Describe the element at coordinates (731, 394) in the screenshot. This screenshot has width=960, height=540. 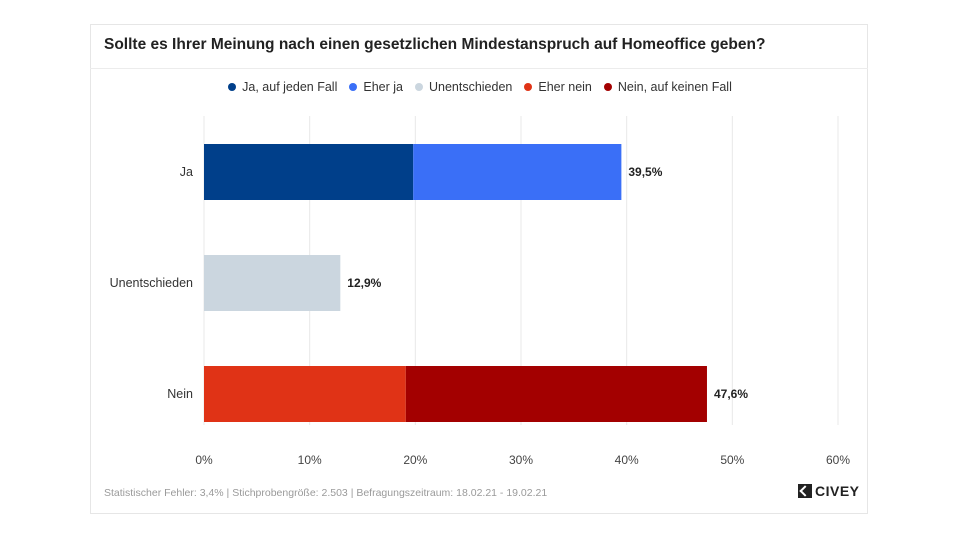
I see `bar-total-label: 47,6%` at that location.